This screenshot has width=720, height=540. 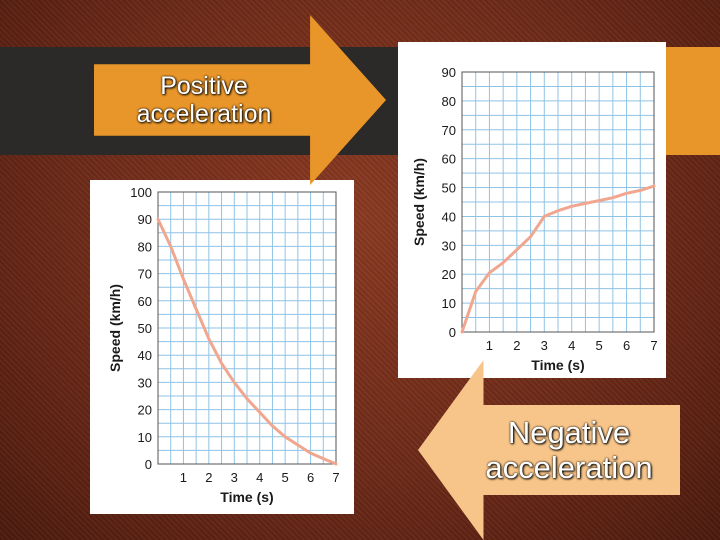 What do you see at coordinates (544, 345) in the screenshot?
I see `positive-x-tick-label: 3` at bounding box center [544, 345].